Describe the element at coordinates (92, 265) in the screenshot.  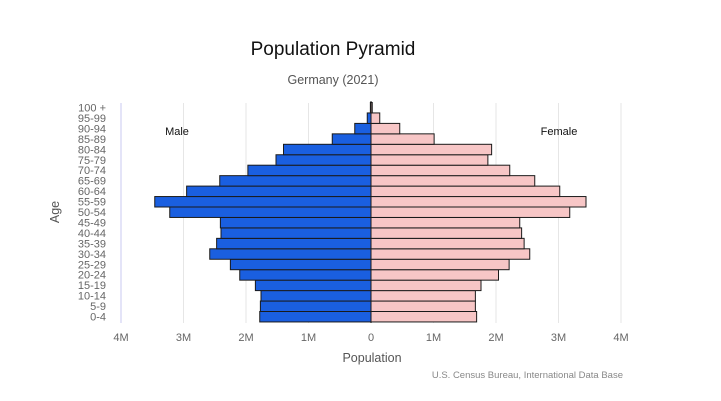
I see `age-tick-label: 25-29` at that location.